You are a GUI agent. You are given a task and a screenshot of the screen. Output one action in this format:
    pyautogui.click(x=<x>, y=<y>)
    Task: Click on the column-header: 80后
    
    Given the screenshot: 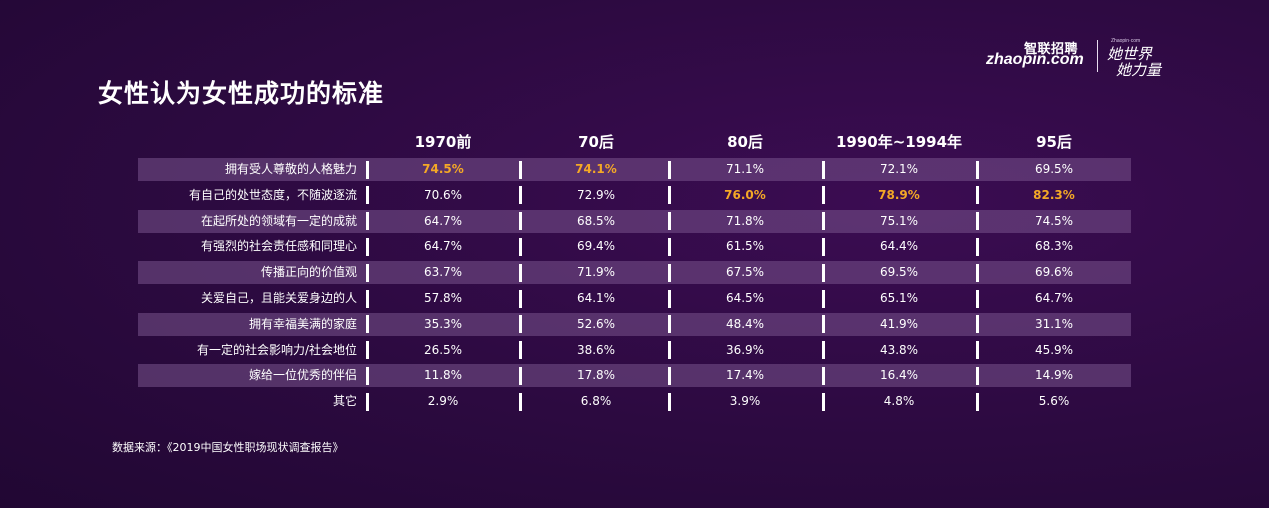 What is the action you would take?
    pyautogui.click(x=745, y=142)
    